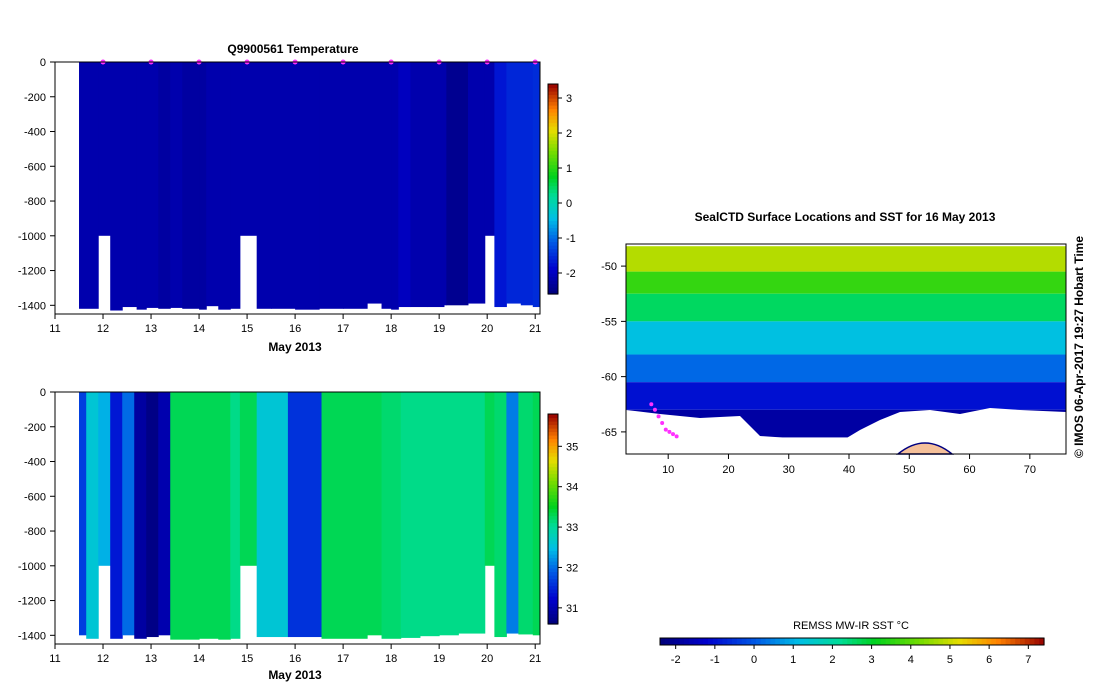 The width and height of the screenshot is (1099, 700). I want to click on x-tick-label: 17, so click(343, 329).